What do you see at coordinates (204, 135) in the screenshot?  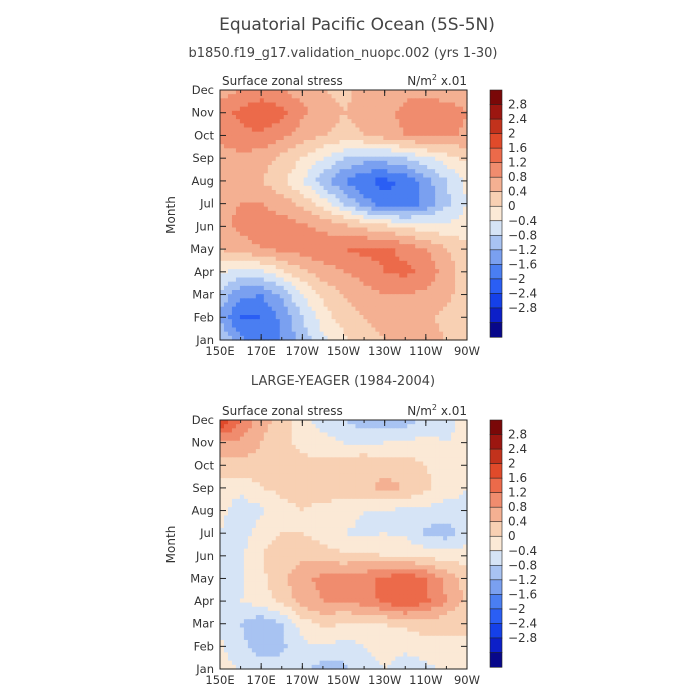 I see `y-tick-label: Oct` at bounding box center [204, 135].